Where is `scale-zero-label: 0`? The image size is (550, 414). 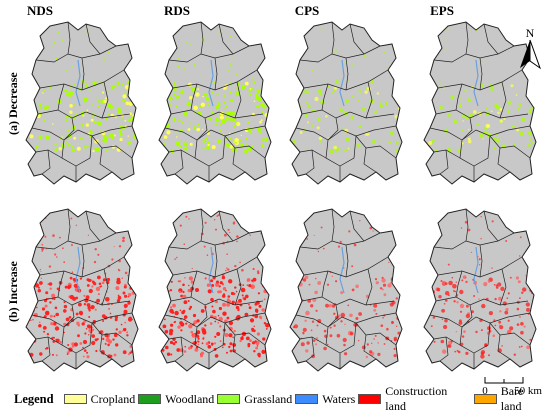
scale-zero-label: 0 is located at coordinates (485, 390).